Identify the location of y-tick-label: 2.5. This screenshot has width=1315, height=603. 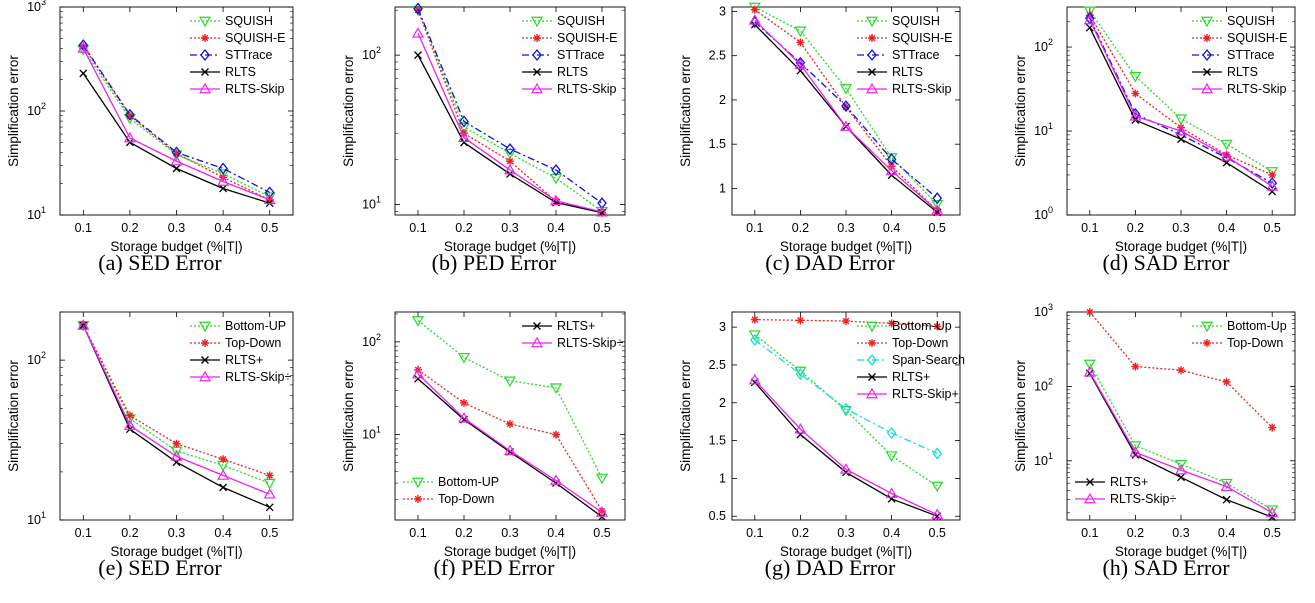
(717, 56).